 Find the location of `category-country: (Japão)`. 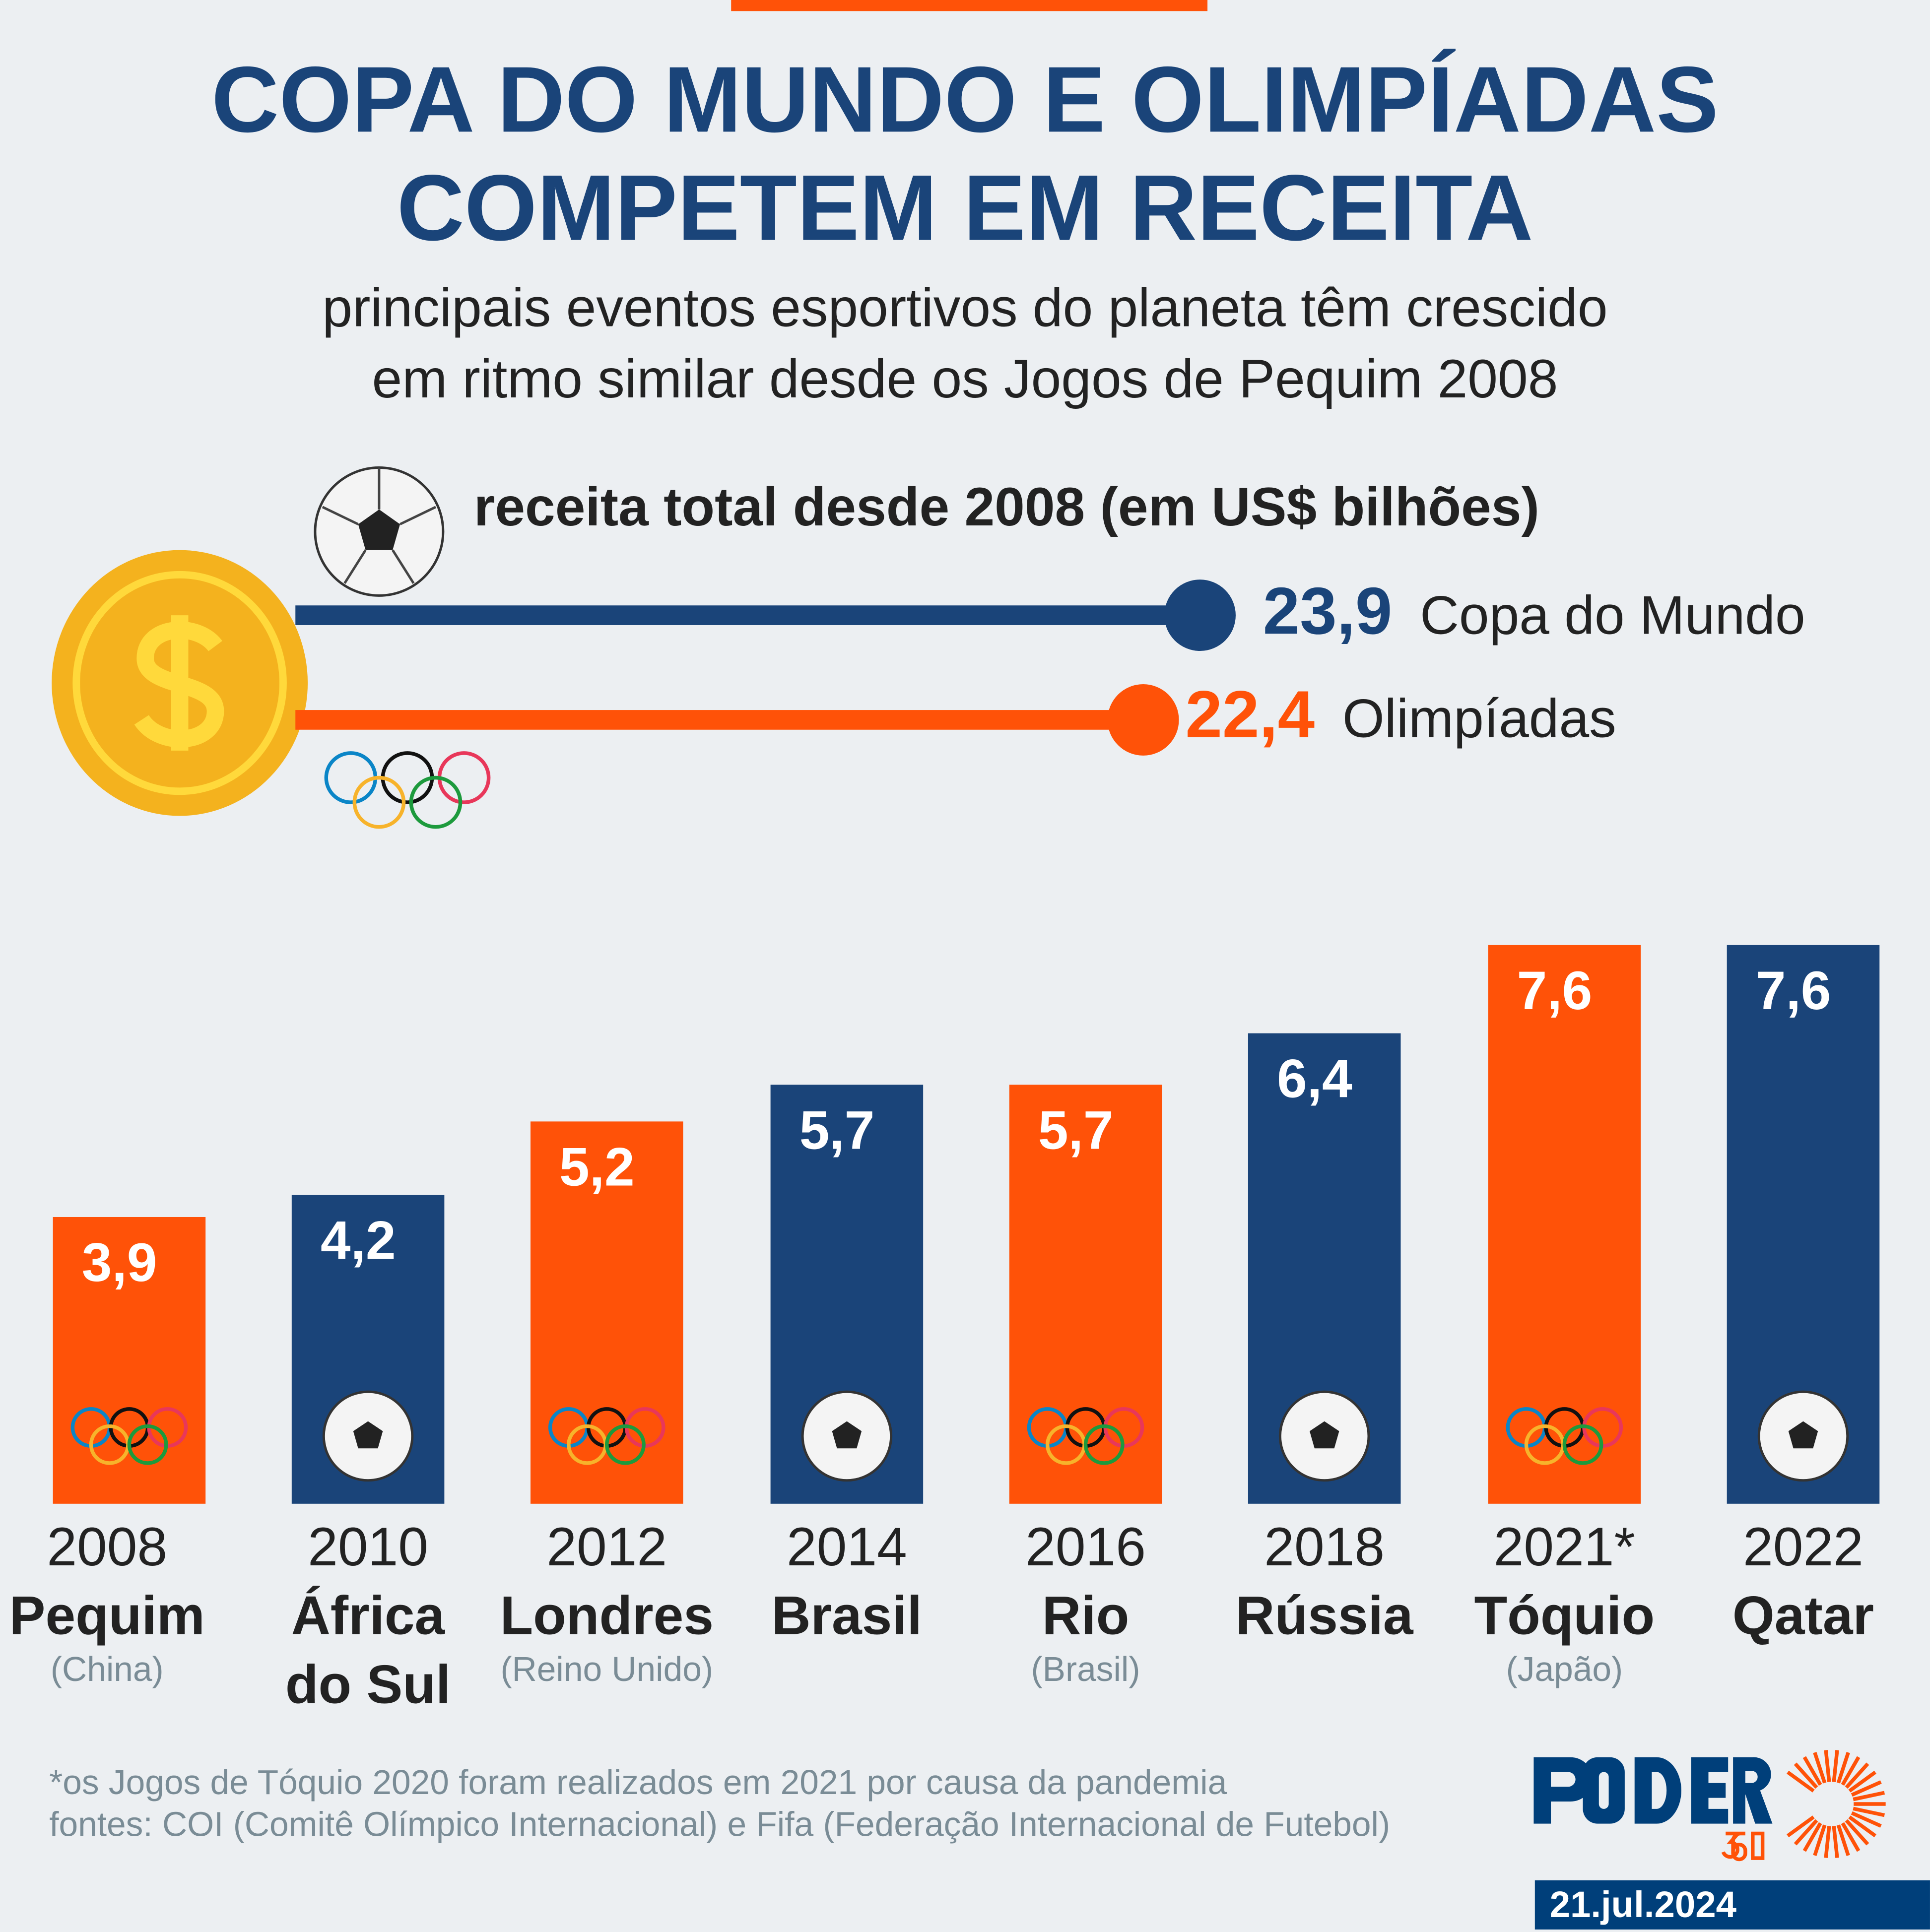

category-country: (Japão) is located at coordinates (1565, 1669).